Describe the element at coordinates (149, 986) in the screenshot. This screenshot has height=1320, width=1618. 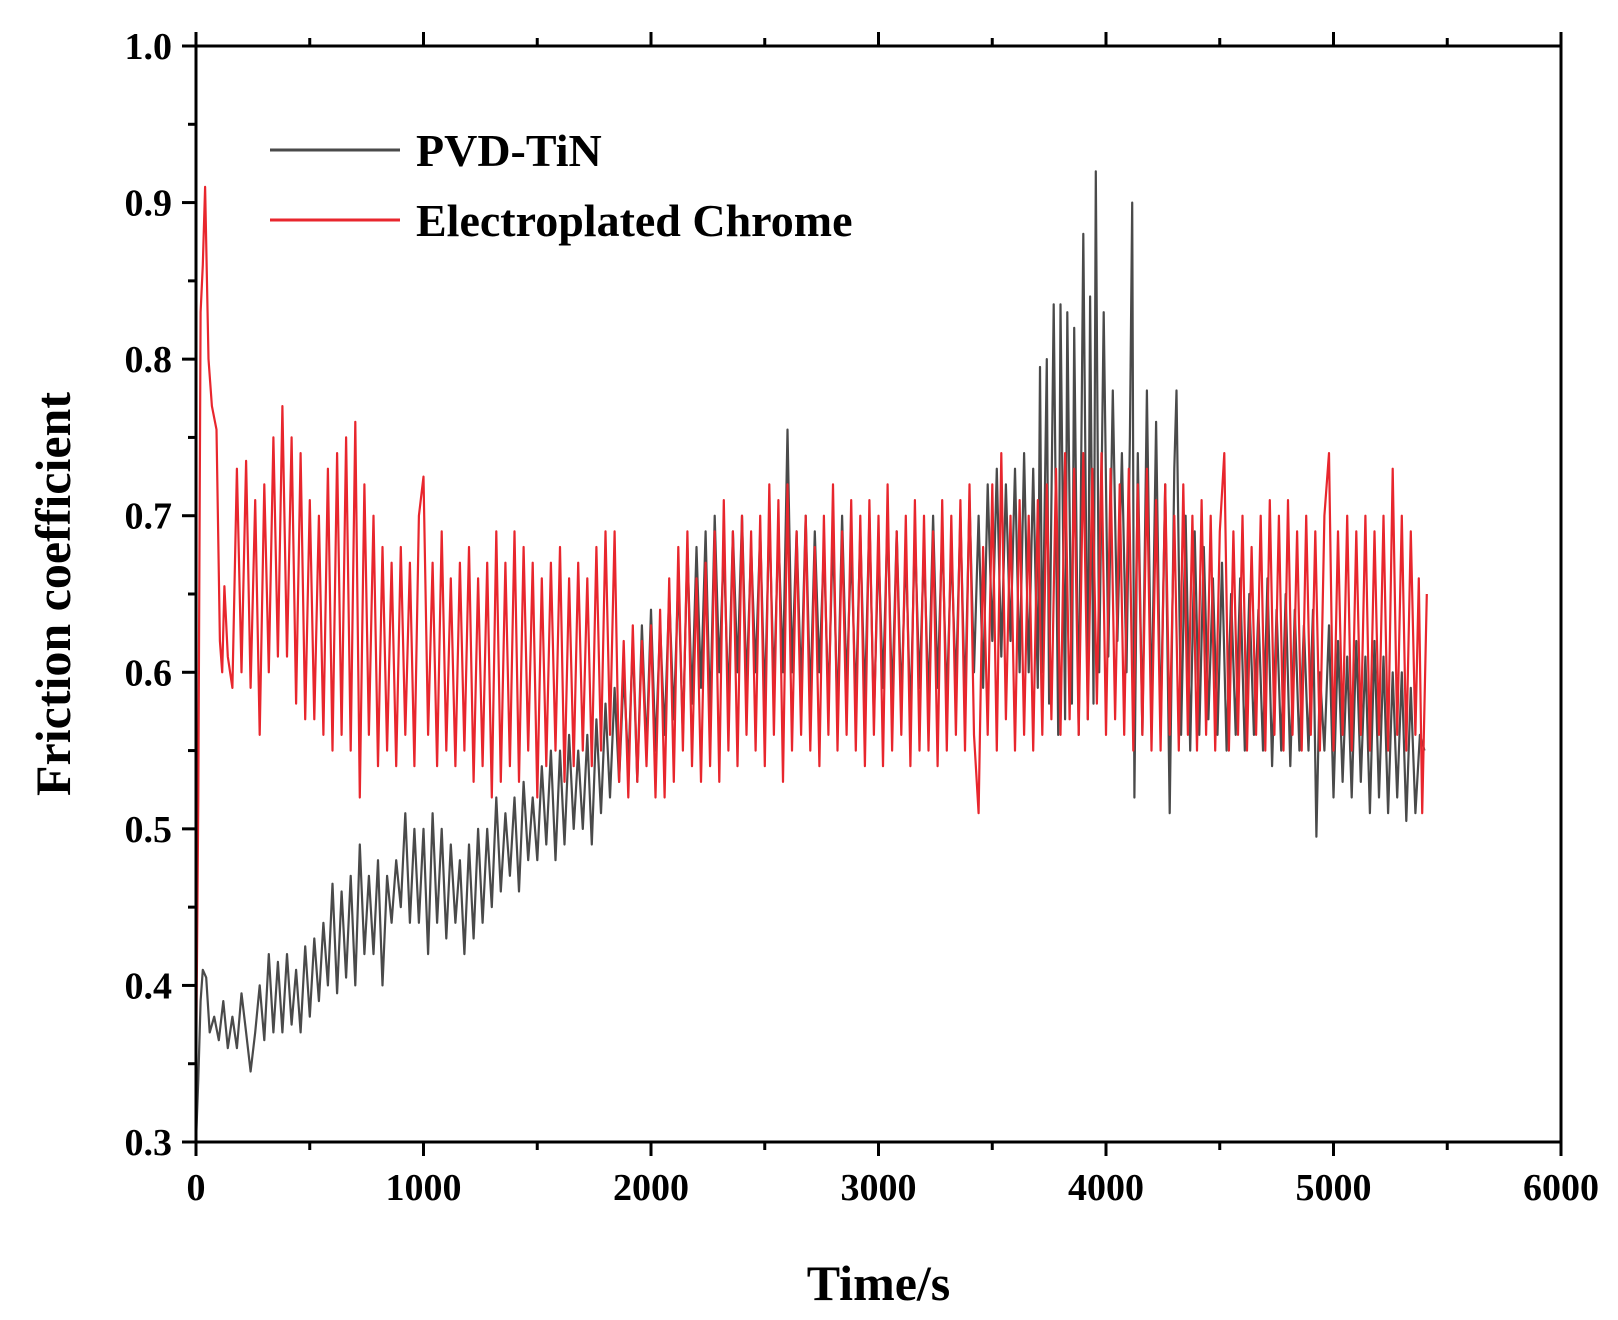
I see `y-tick-label: 0.4` at that location.